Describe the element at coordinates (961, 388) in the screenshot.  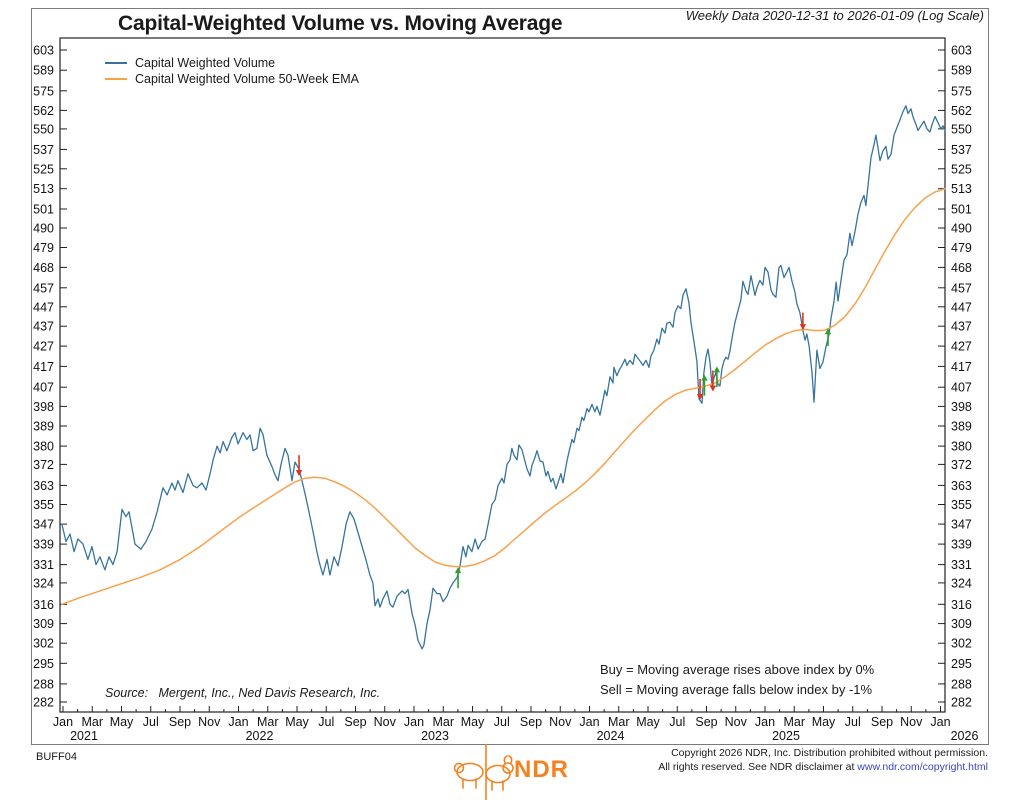
I see `y-axis-label-right: 407` at that location.